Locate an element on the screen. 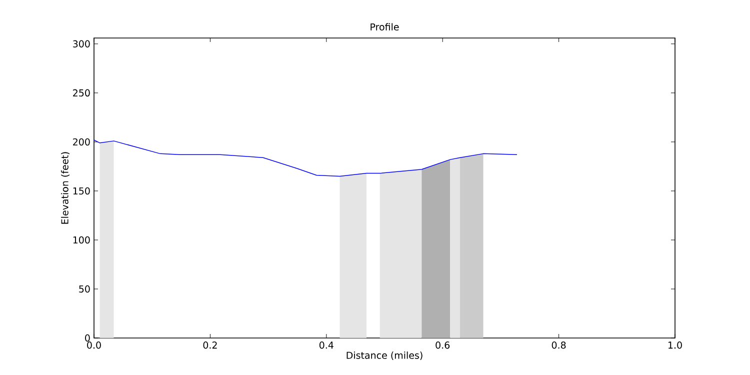  x-tick-label: 1.0 is located at coordinates (675, 345).